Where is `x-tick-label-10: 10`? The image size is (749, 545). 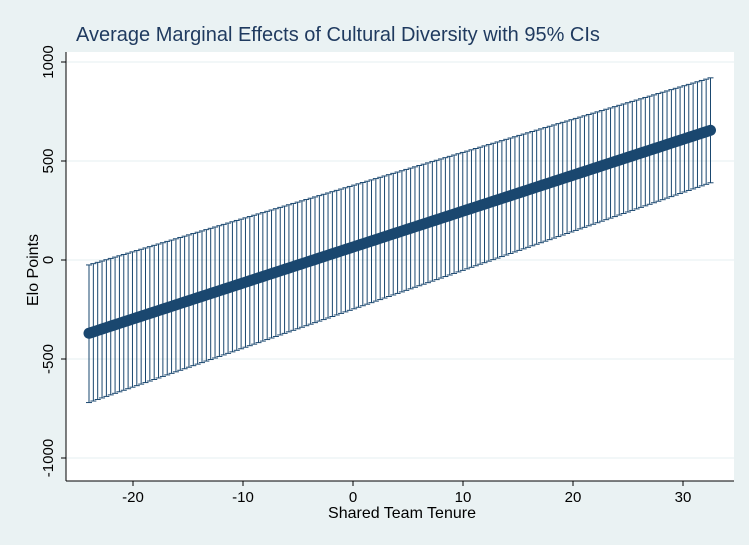 x-tick-label-10: 10 is located at coordinates (463, 497).